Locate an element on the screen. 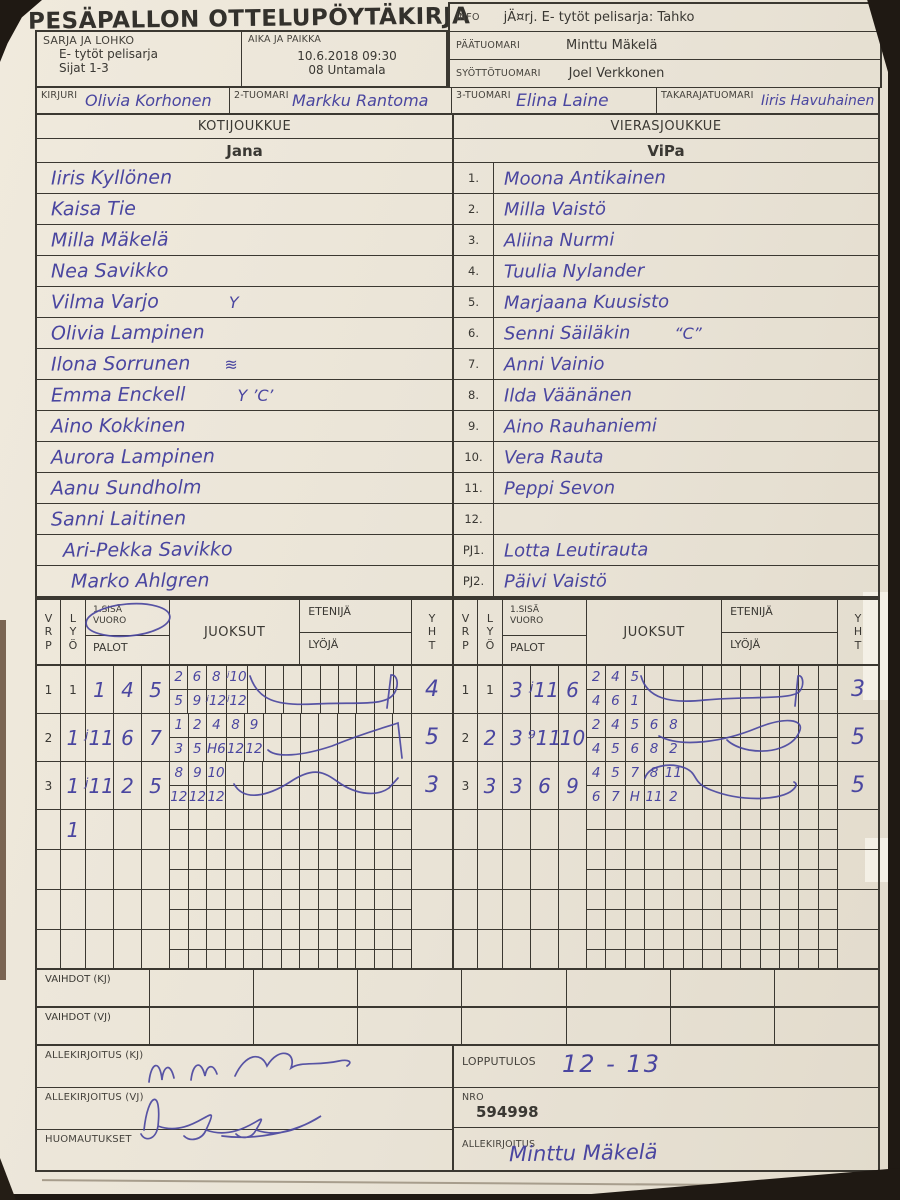  player-row: 9. Aino Rauhaniemi is located at coordinates (666, 426).